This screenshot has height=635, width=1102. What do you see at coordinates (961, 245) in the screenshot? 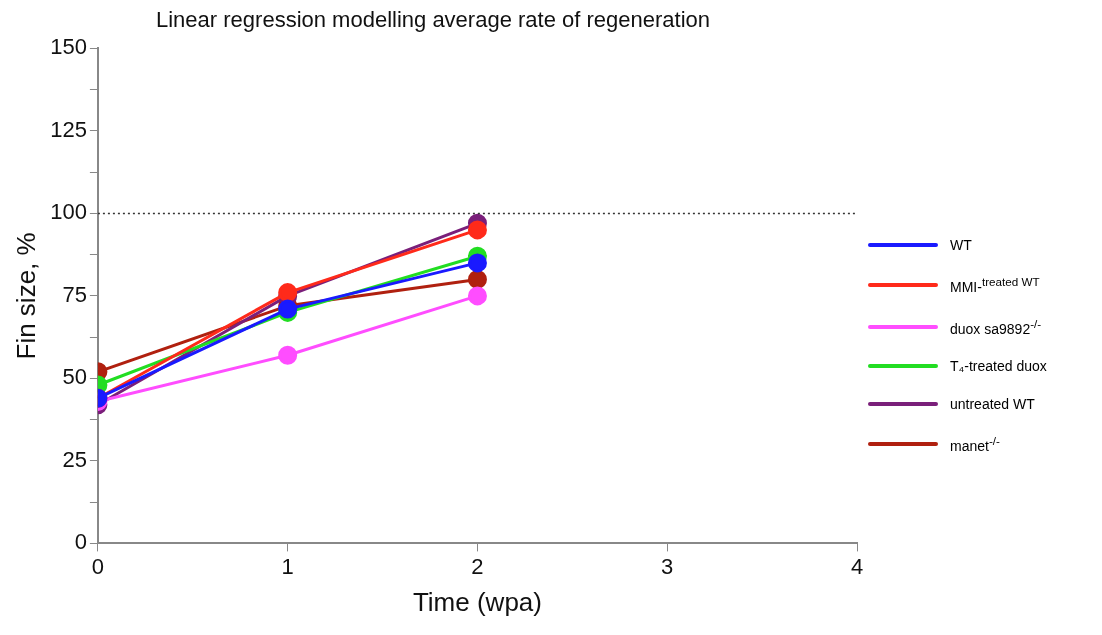
I see `legend-label: WT` at bounding box center [961, 245].